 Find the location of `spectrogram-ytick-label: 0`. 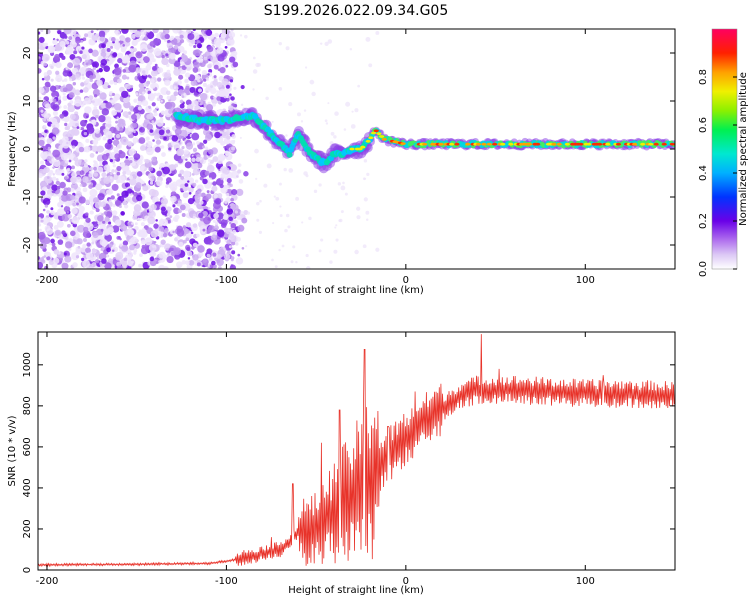

spectrogram-ytick-label: 0 is located at coordinates (27, 149).